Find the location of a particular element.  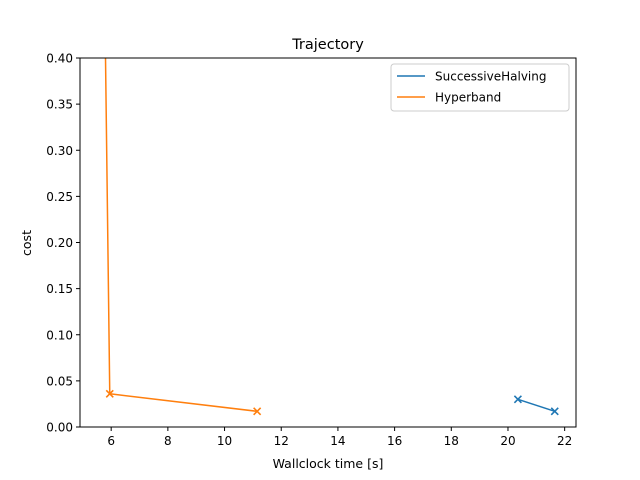

y-axis-label: cost is located at coordinates (26, 243).